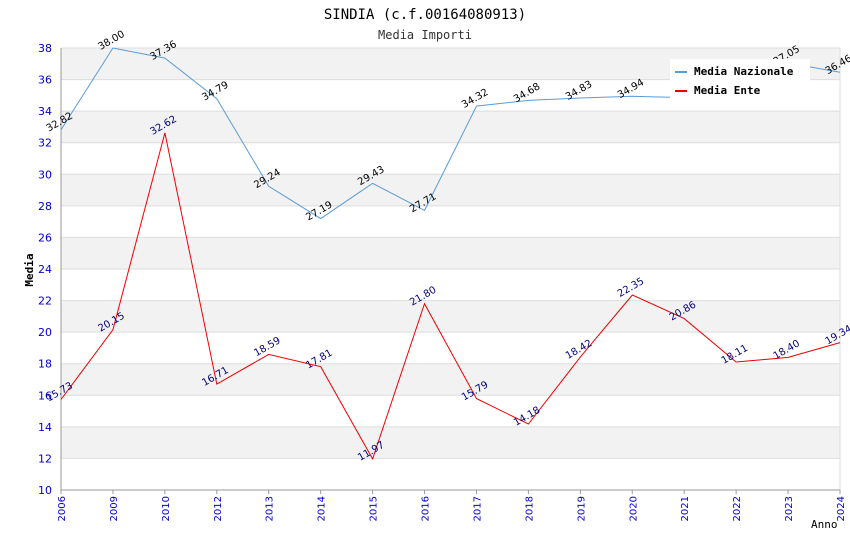  I want to click on y-tick-labels: 10 12 14 16 18 20 22 24 26 28 30 32 34 36 38, so click(45, 269).